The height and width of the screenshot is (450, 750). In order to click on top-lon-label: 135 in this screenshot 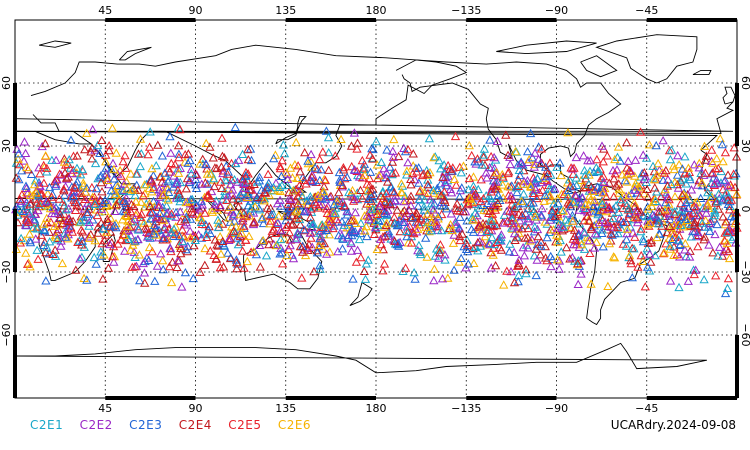, I will do `click(285, 10)`.